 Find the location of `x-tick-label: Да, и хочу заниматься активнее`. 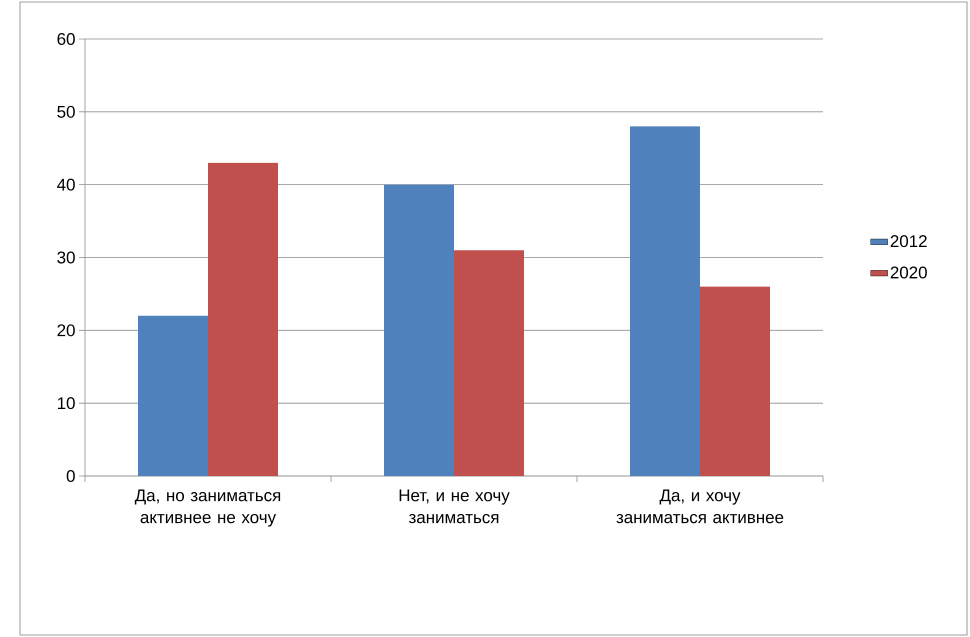

x-tick-label: Да, и хочу заниматься активнее is located at coordinates (700, 507).